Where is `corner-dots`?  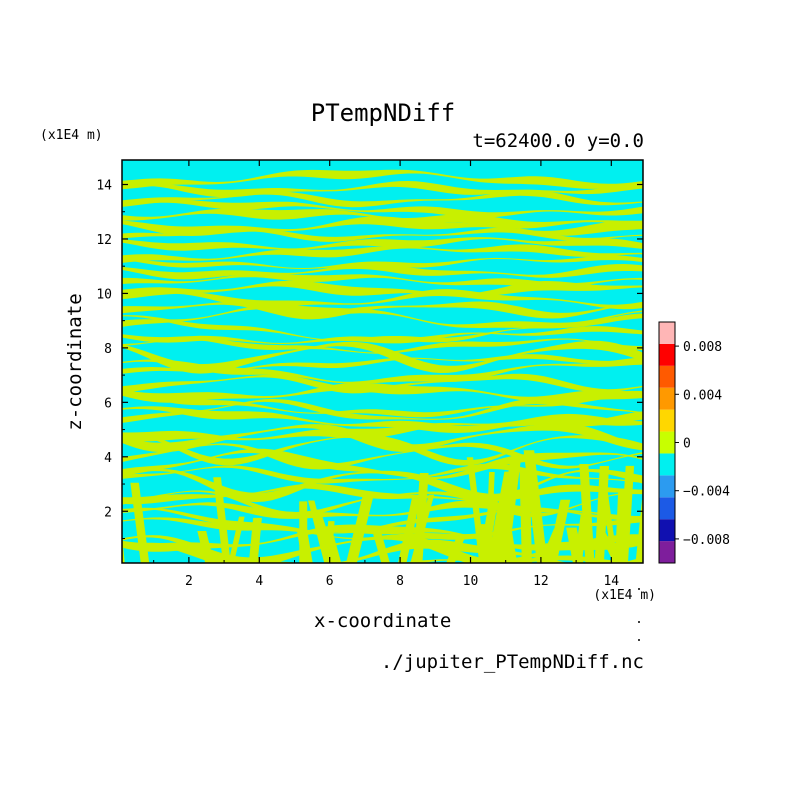 corner-dots is located at coordinates (639, 614).